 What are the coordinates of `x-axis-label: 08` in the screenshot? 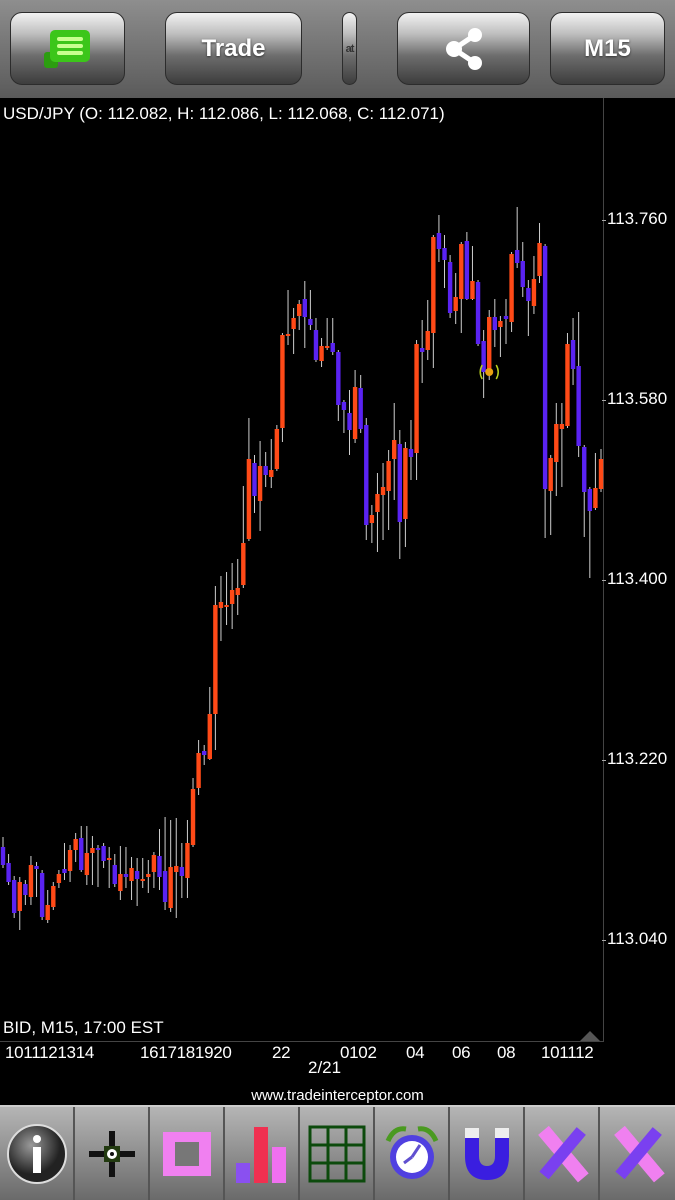 It's located at (506, 1052).